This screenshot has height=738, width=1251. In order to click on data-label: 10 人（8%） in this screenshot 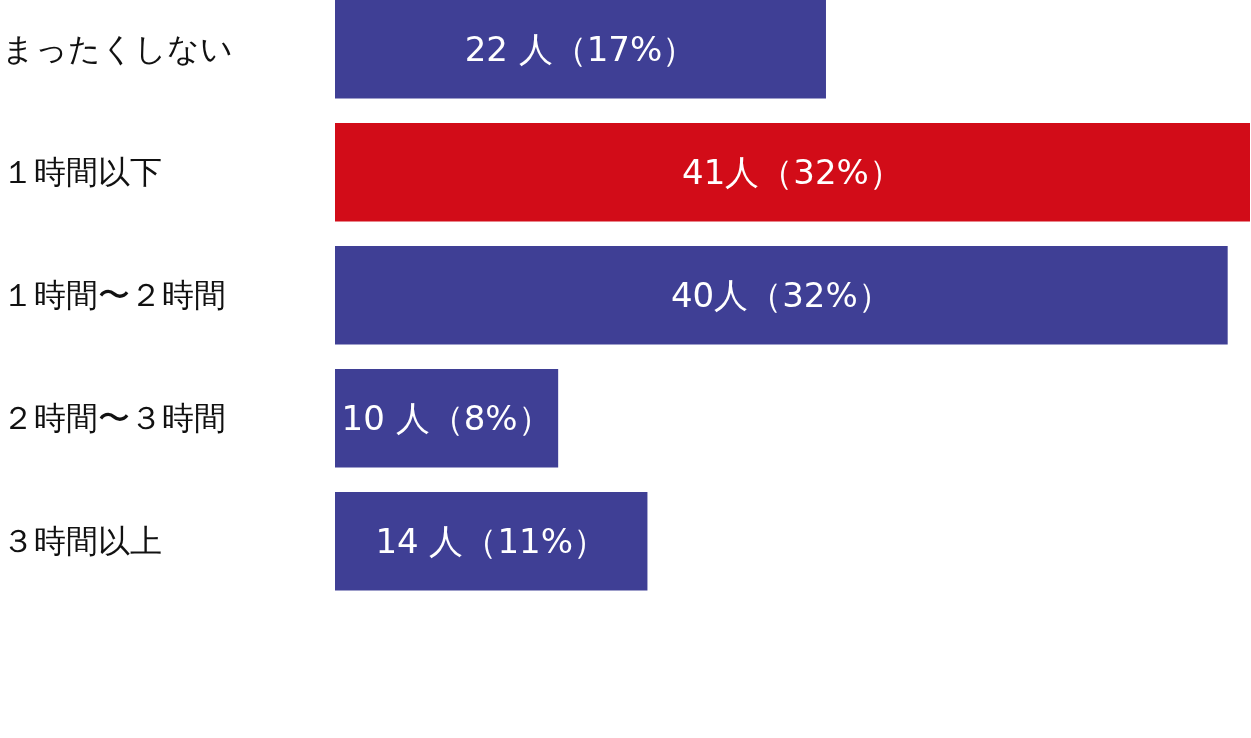, I will do `click(446, 418)`.